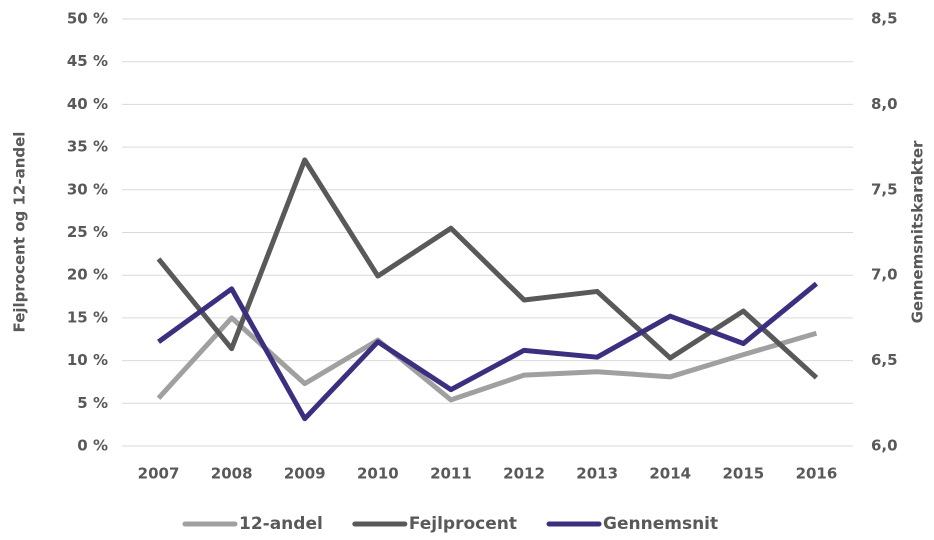  What do you see at coordinates (87, 360) in the screenshot?
I see `y-tick-label: 10 %` at bounding box center [87, 360].